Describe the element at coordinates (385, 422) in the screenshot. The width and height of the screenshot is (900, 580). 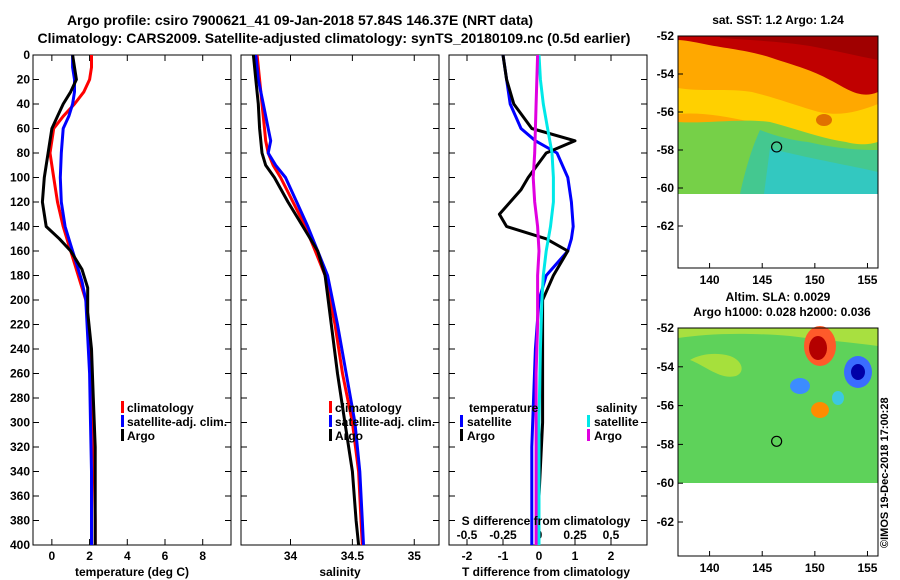
I see `legend-satellite: satellite-adj. clim.` at that location.